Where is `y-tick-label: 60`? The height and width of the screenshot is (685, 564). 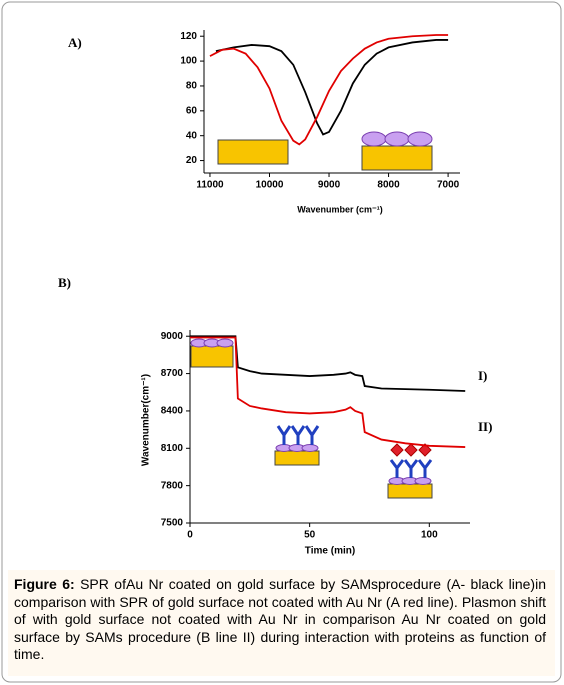
y-tick-label: 60 is located at coordinates (192, 110).